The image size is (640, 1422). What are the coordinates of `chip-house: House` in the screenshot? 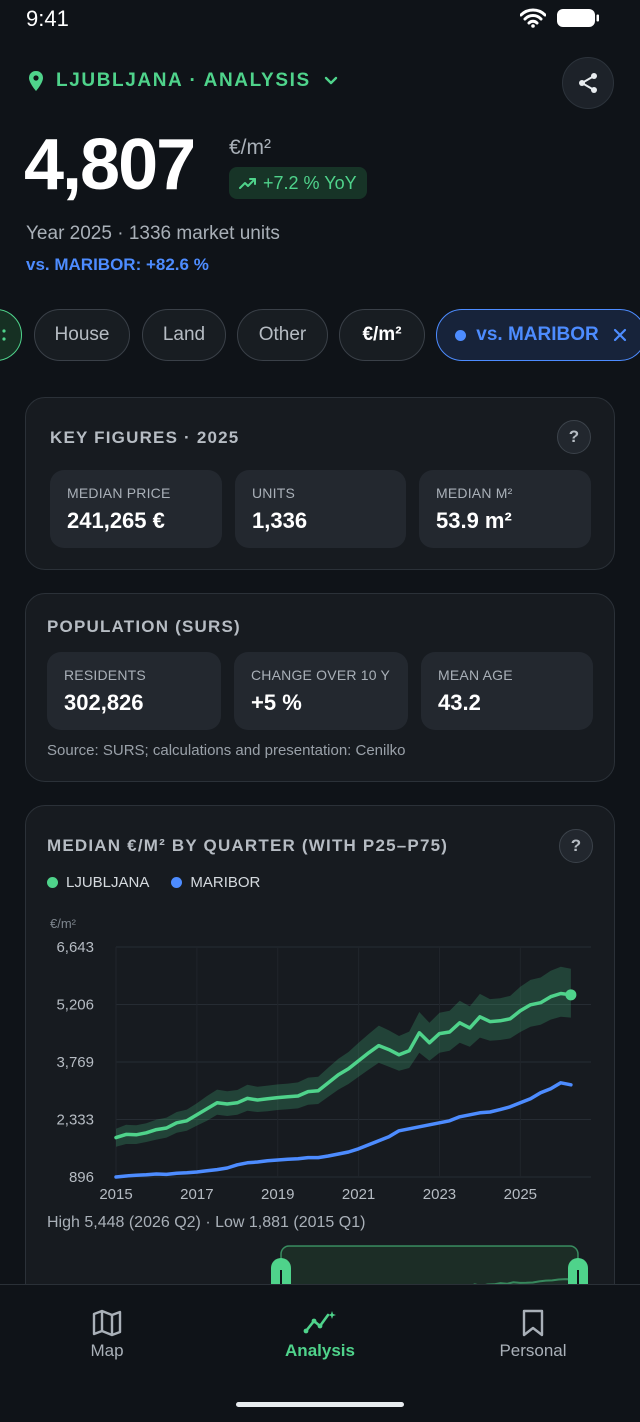 It's located at (82, 335).